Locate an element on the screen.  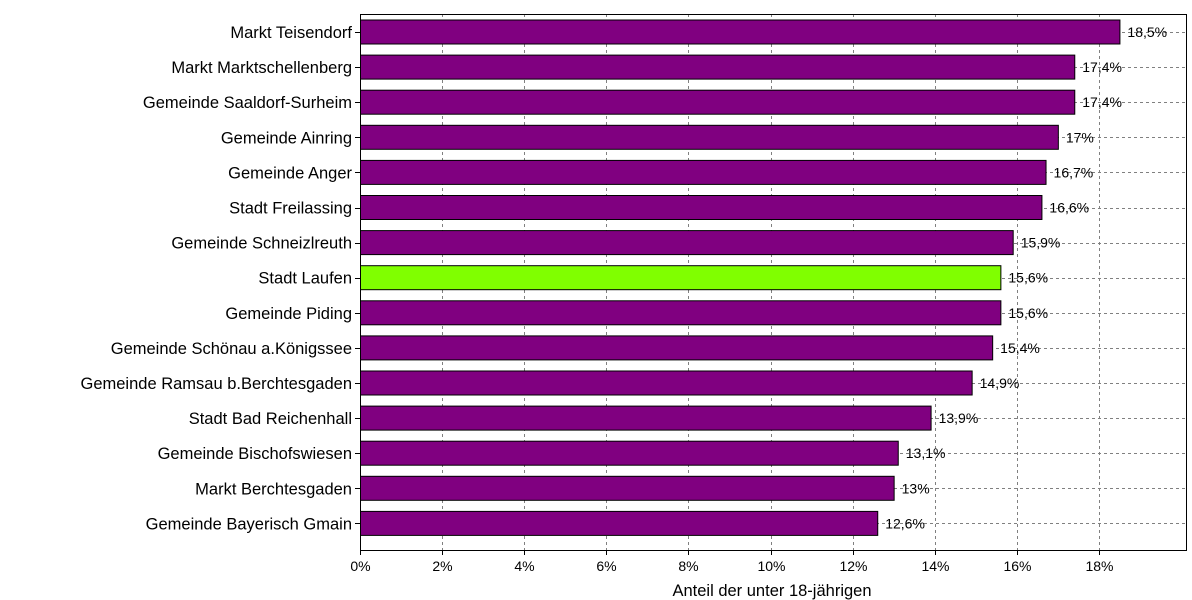
x-axis-title: Anteil der unter 18-jährigen is located at coordinates (771, 591).